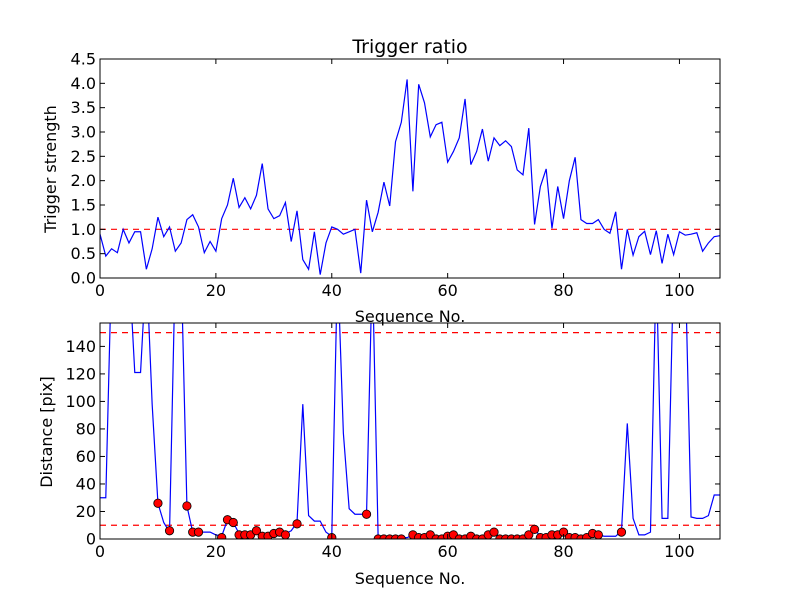  I want to click on top-x-tick-label: 40, so click(332, 290).